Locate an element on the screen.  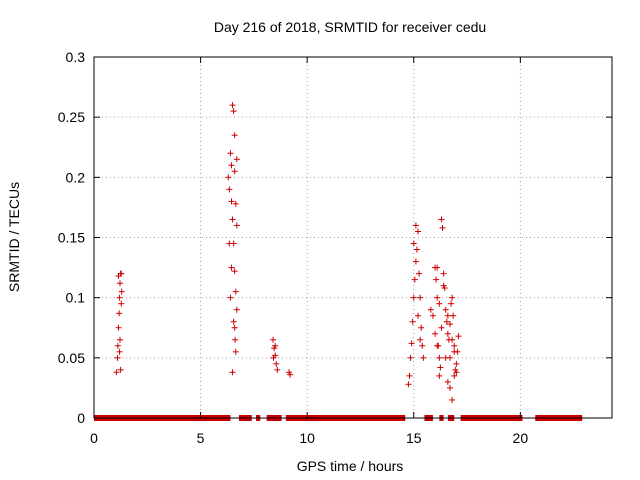
y-tick-label: 0.1 is located at coordinates (76, 298).